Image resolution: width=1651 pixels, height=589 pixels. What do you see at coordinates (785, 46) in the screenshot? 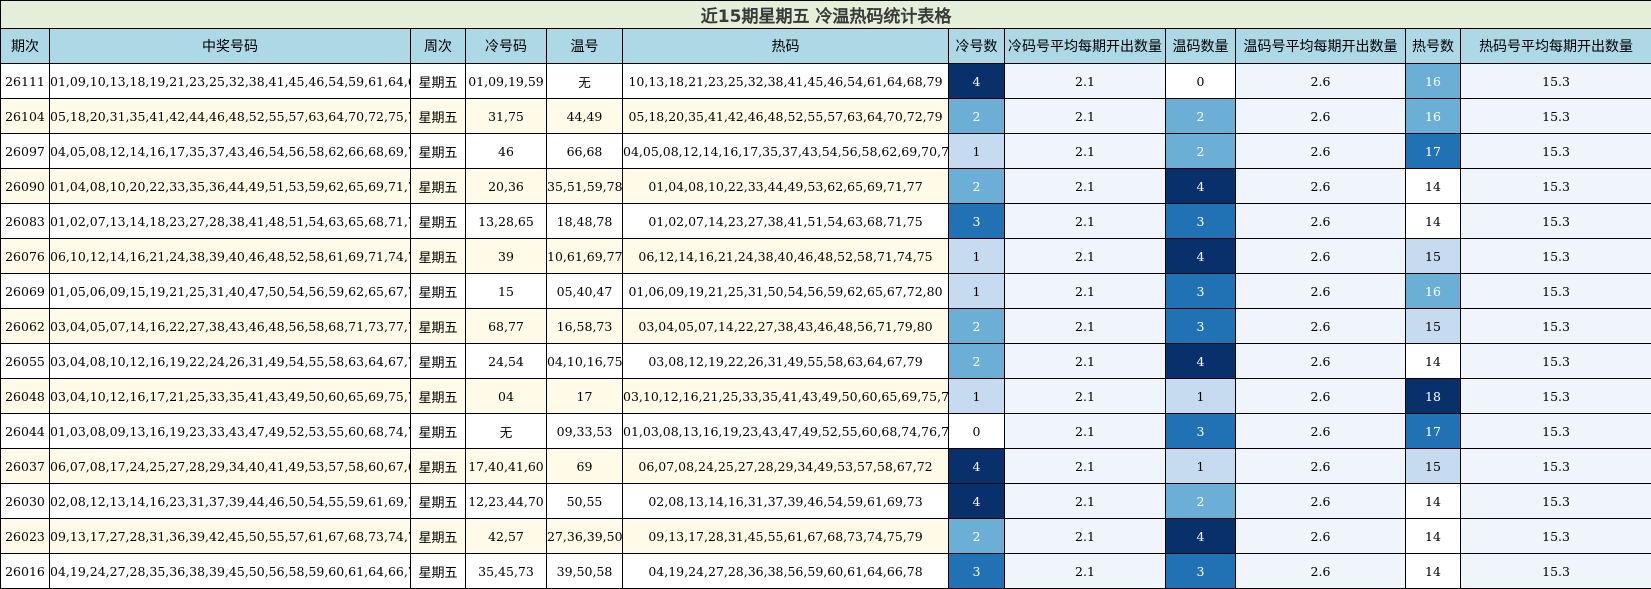
I see `header-hot-numbers: 热码` at bounding box center [785, 46].